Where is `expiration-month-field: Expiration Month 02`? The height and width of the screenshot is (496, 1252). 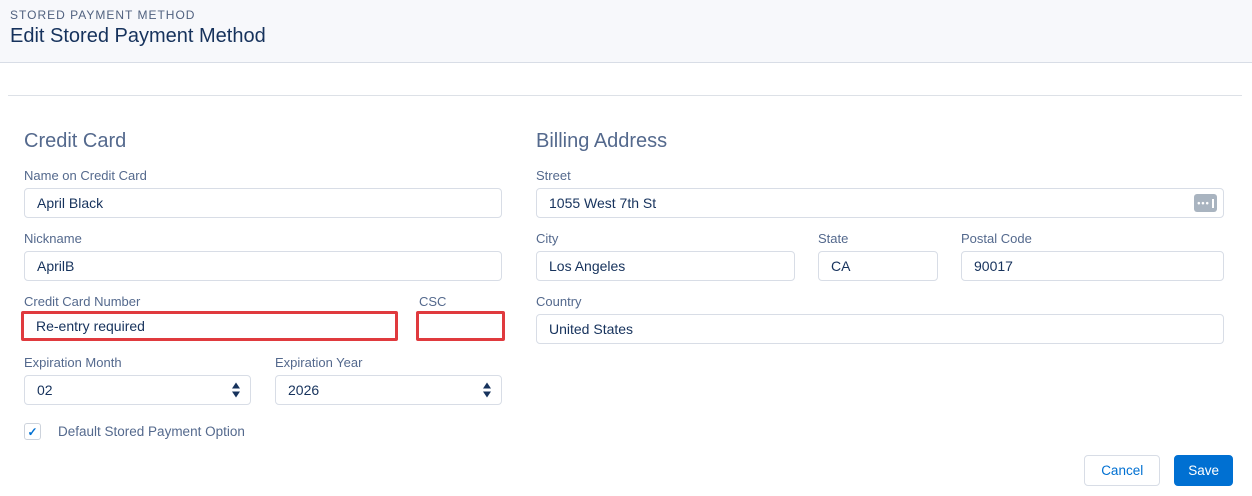 expiration-month-field: Expiration Month 02 is located at coordinates (137, 380).